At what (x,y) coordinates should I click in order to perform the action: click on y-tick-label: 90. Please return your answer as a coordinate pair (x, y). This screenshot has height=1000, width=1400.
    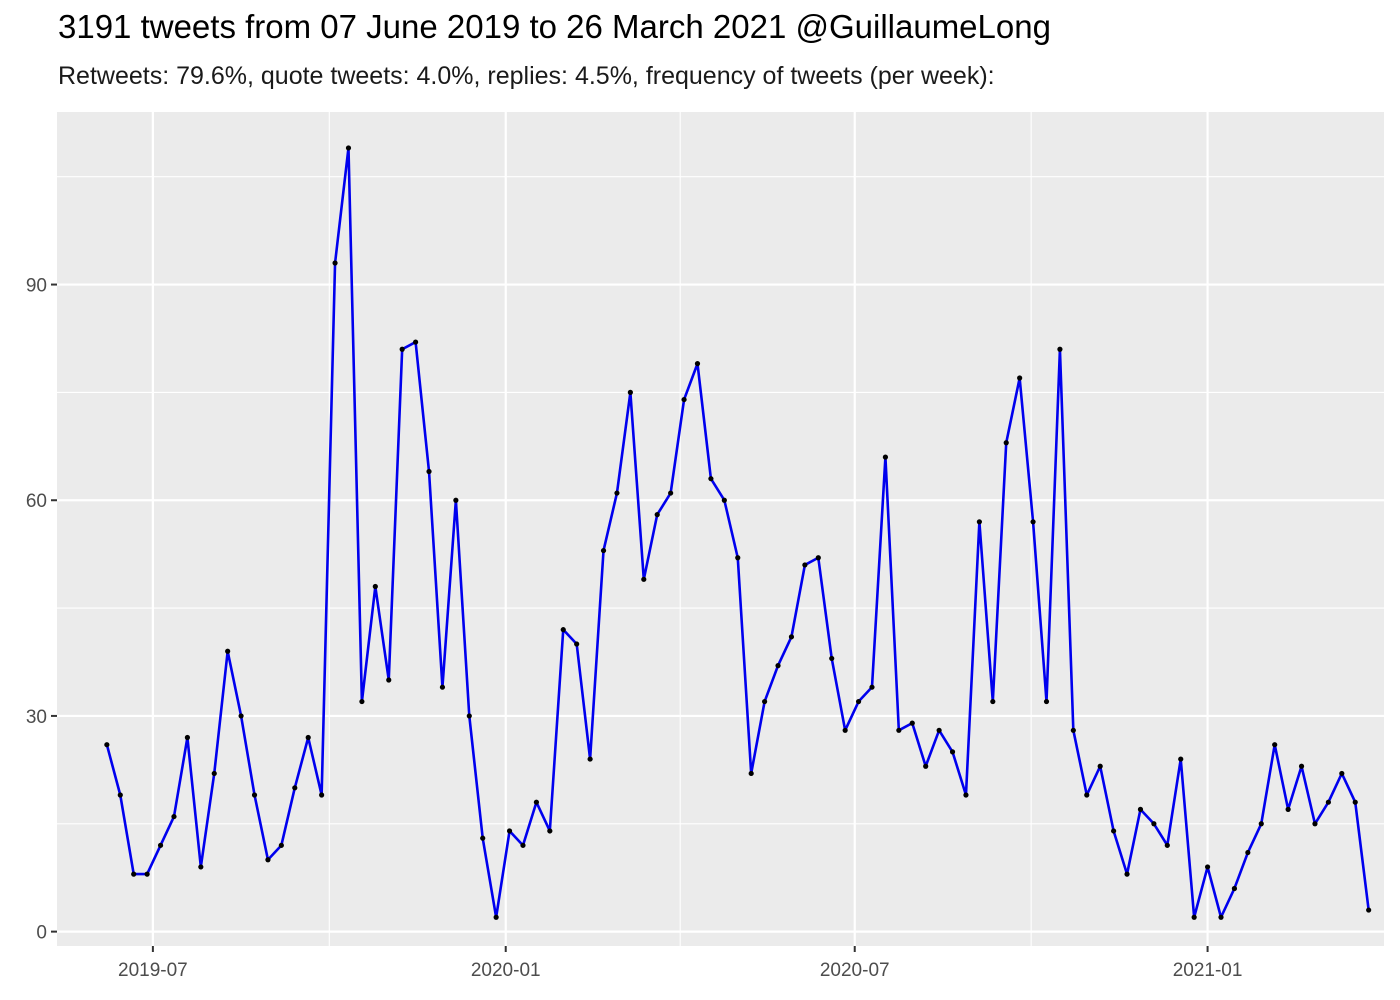
    Looking at the image, I should click on (36, 286).